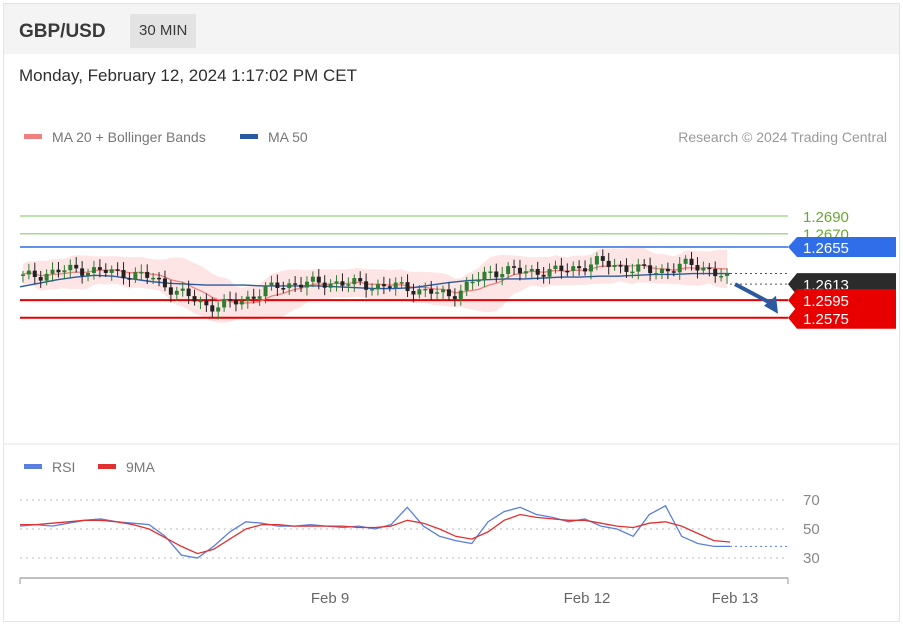 This screenshot has width=903, height=625. What do you see at coordinates (249, 136) in the screenshot?
I see `ma50-legend-swatch` at bounding box center [249, 136].